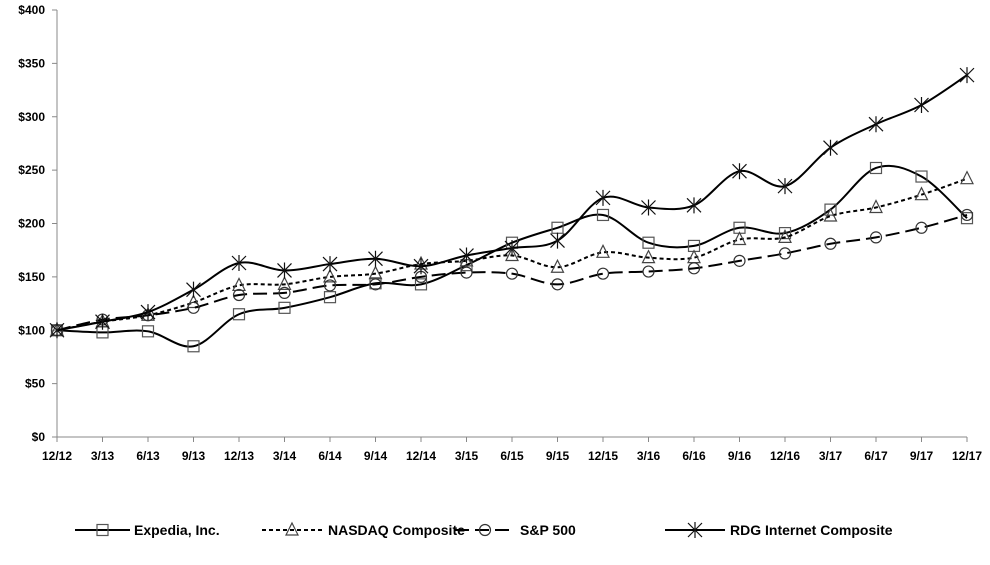  What do you see at coordinates (421, 456) in the screenshot?
I see `x-tick-label: 12/14` at bounding box center [421, 456].